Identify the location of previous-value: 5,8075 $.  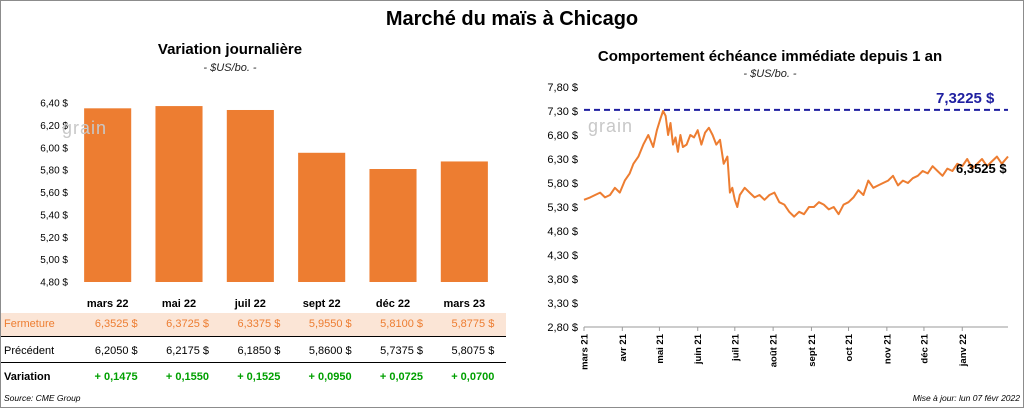
(473, 351).